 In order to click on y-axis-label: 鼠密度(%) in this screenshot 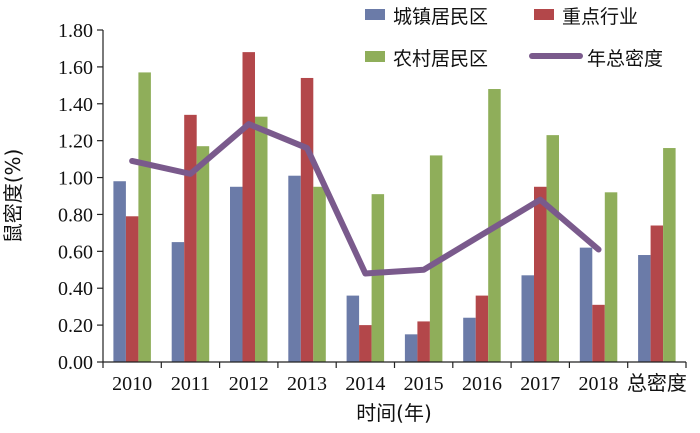, I will do `click(13, 196)`.